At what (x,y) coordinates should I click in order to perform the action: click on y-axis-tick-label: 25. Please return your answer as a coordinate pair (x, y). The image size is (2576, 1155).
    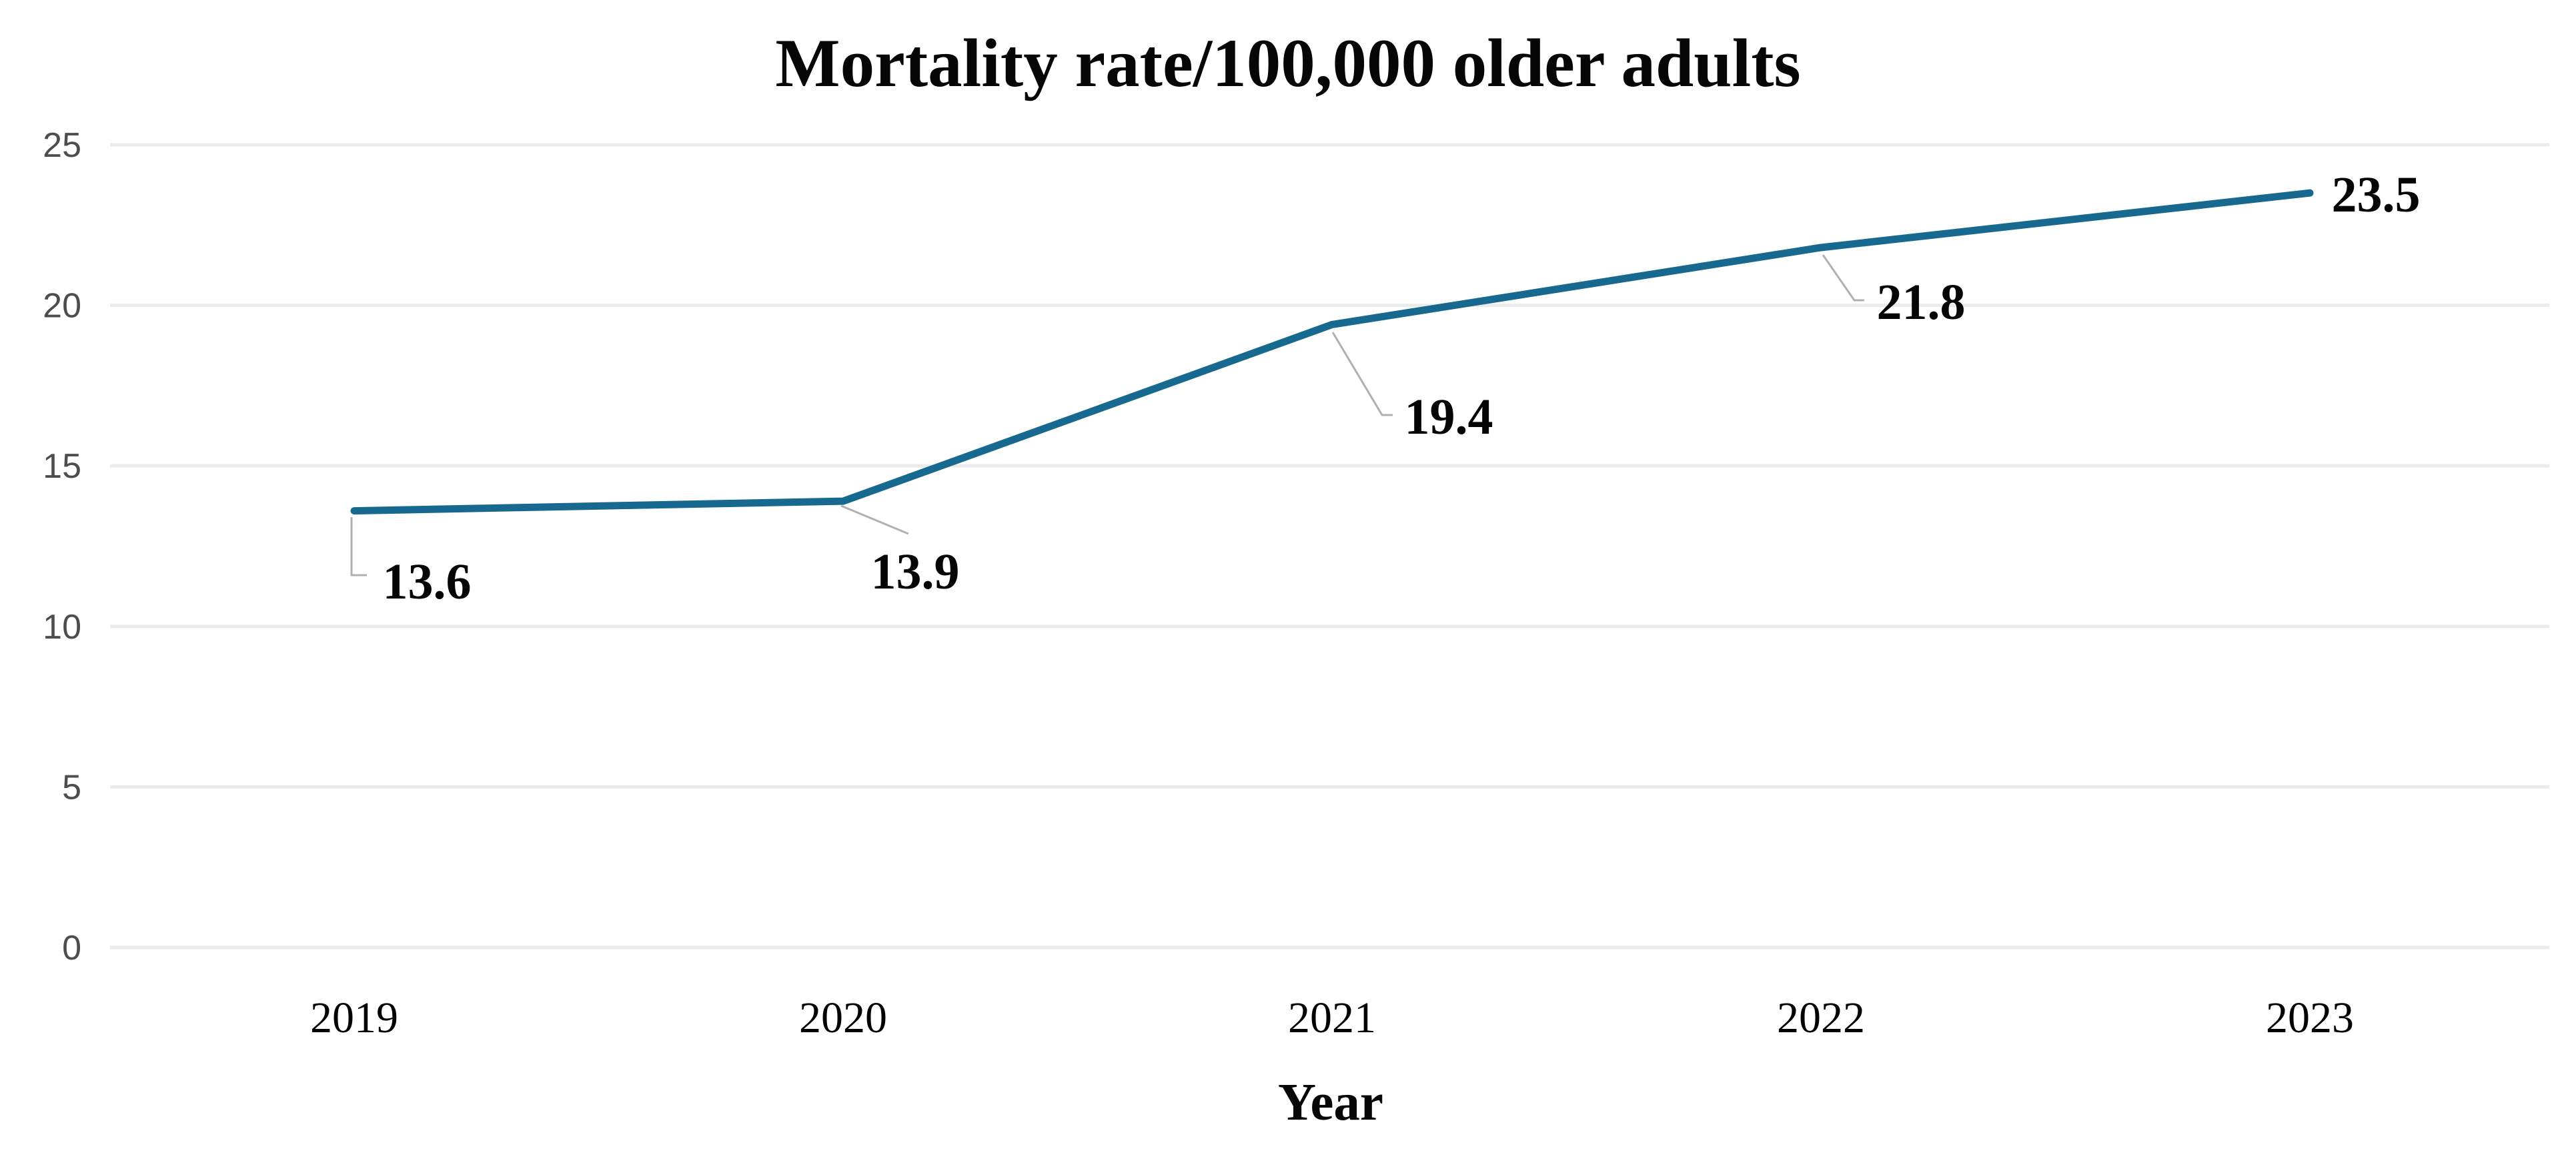
    Looking at the image, I should click on (62, 145).